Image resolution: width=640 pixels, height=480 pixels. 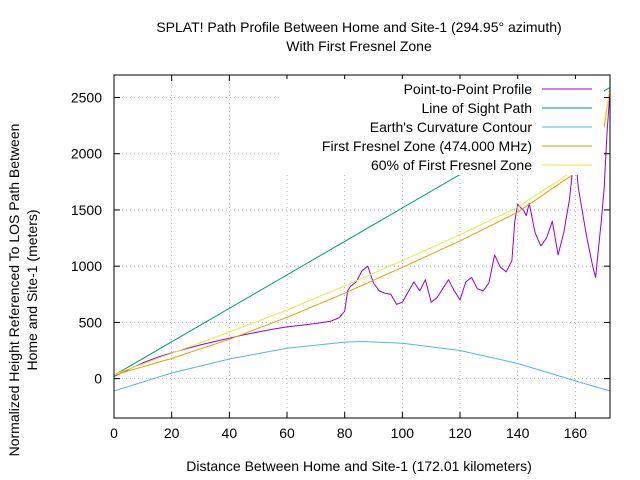 I want to click on y-tick-label: 500, so click(x=91, y=322).